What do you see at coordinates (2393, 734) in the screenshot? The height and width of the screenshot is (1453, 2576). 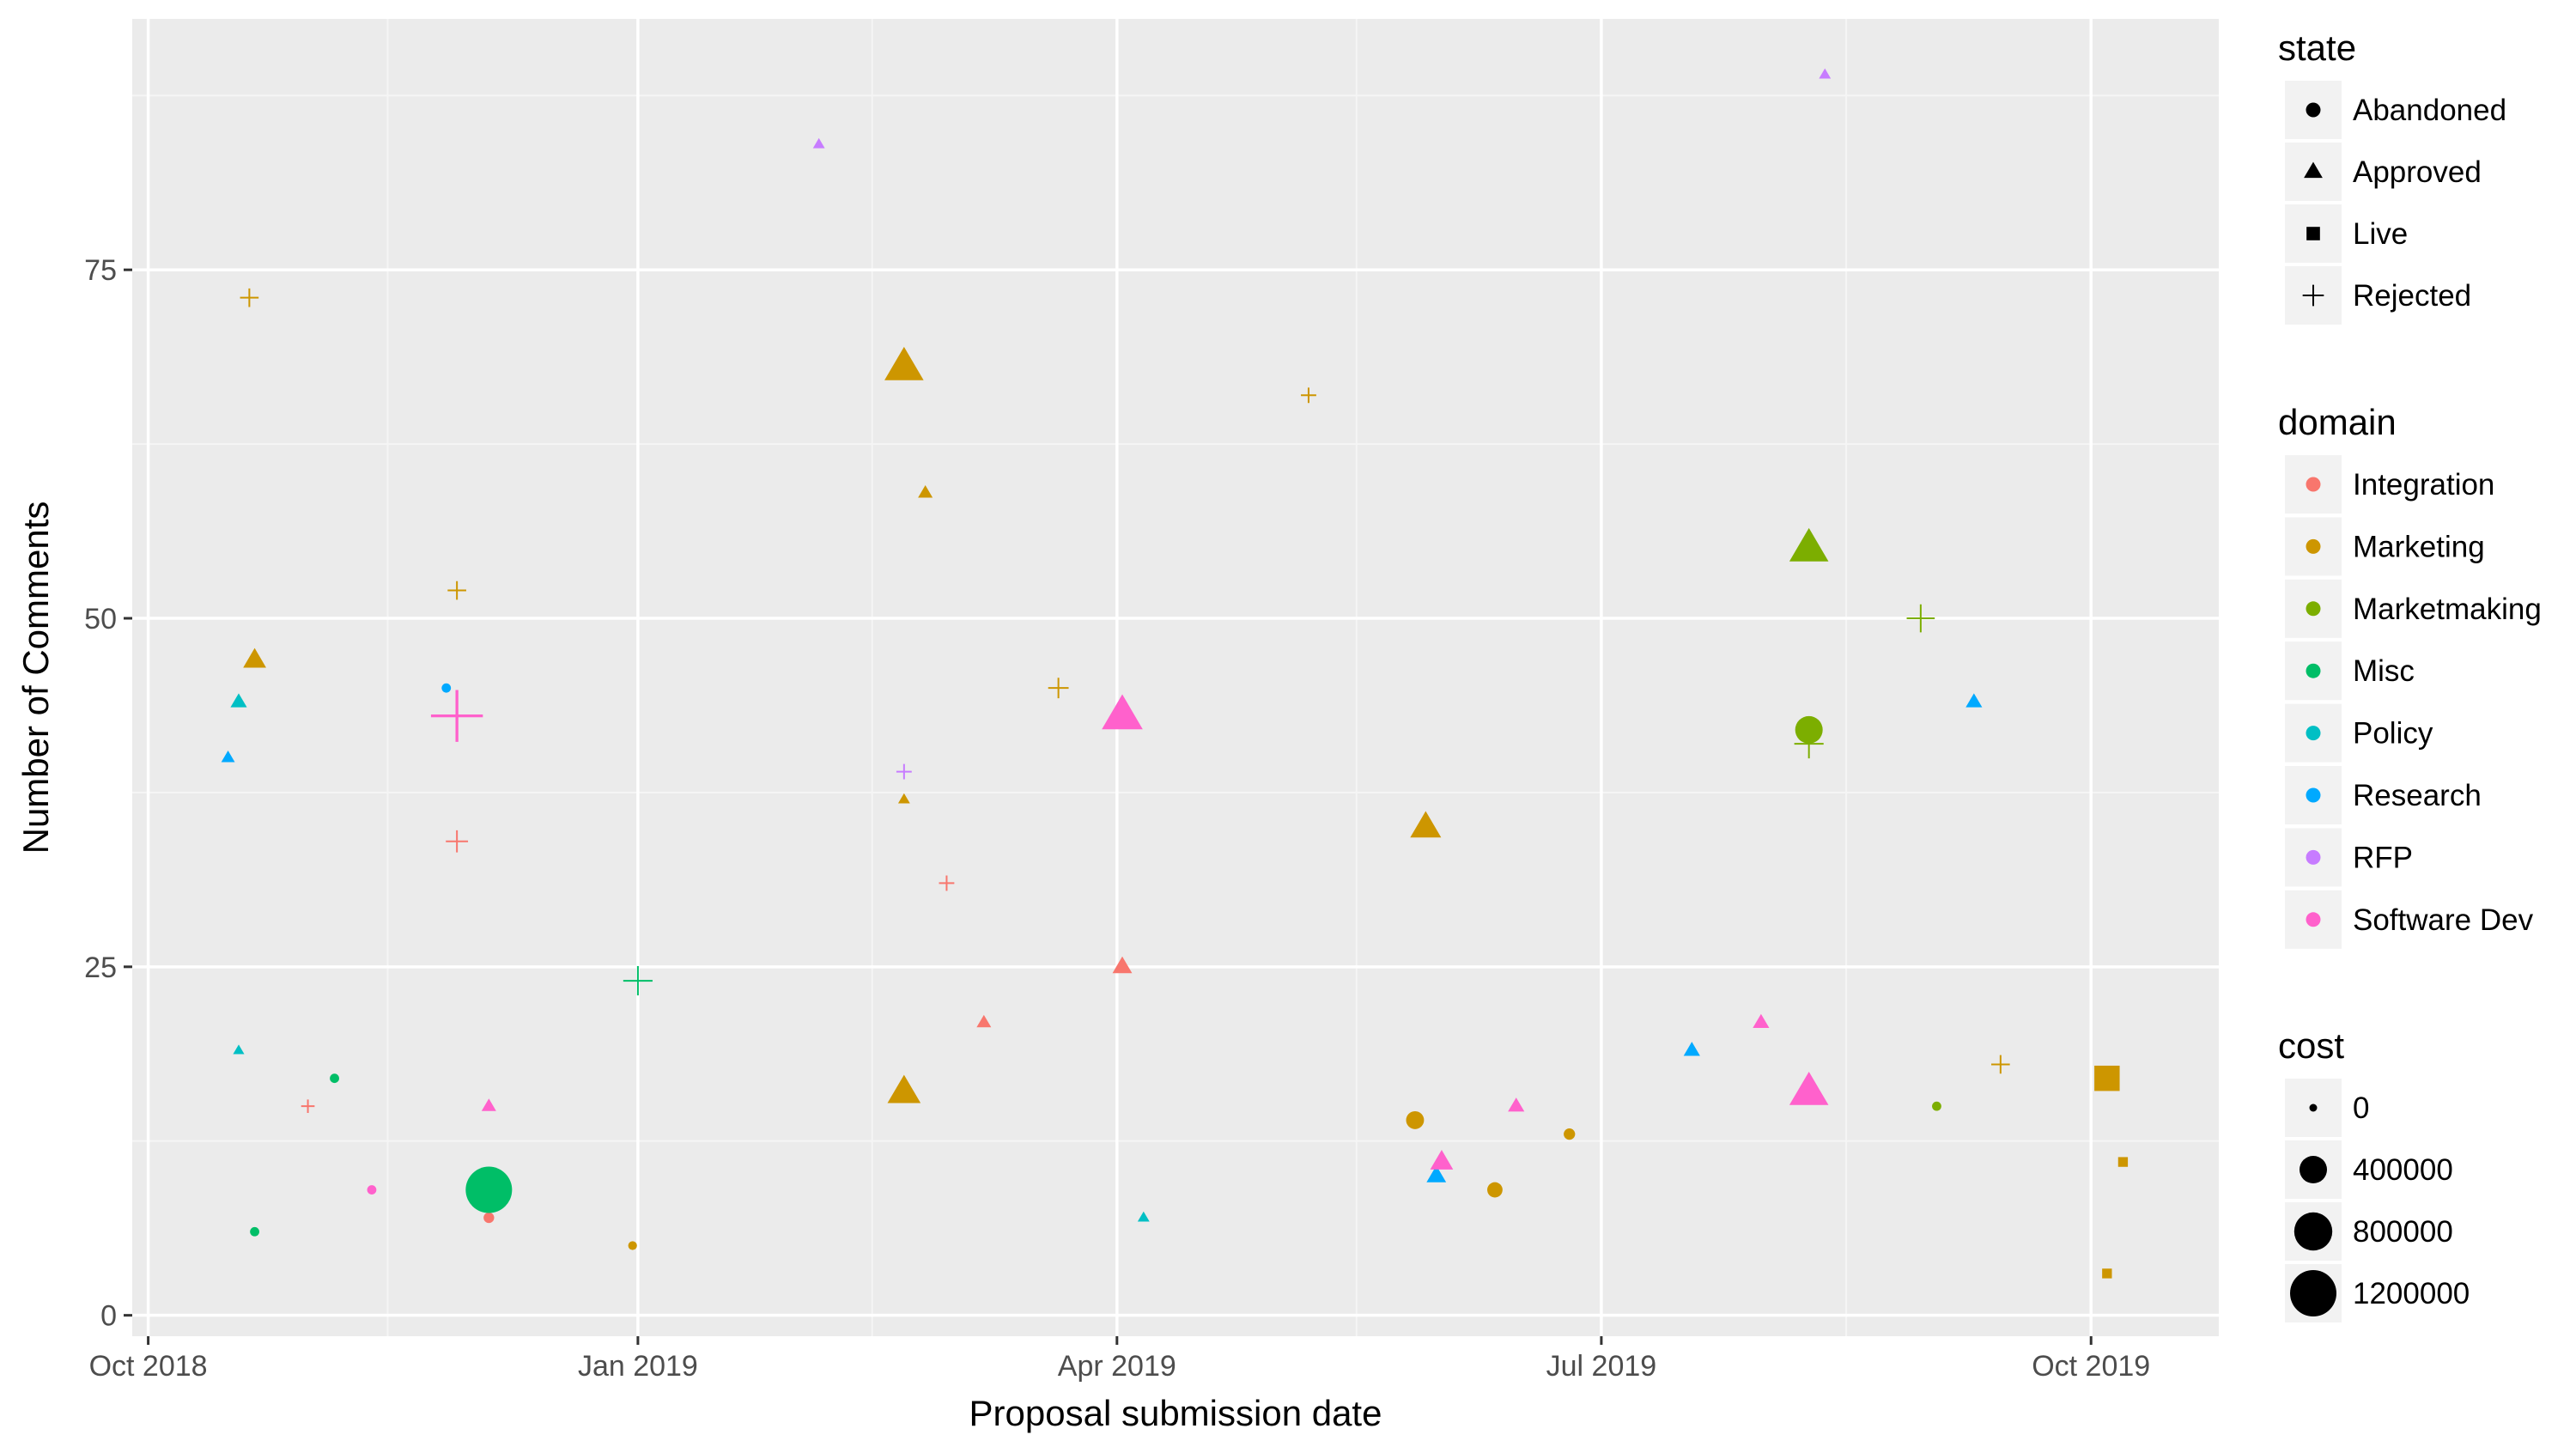 I see `legend-label: Policy` at bounding box center [2393, 734].